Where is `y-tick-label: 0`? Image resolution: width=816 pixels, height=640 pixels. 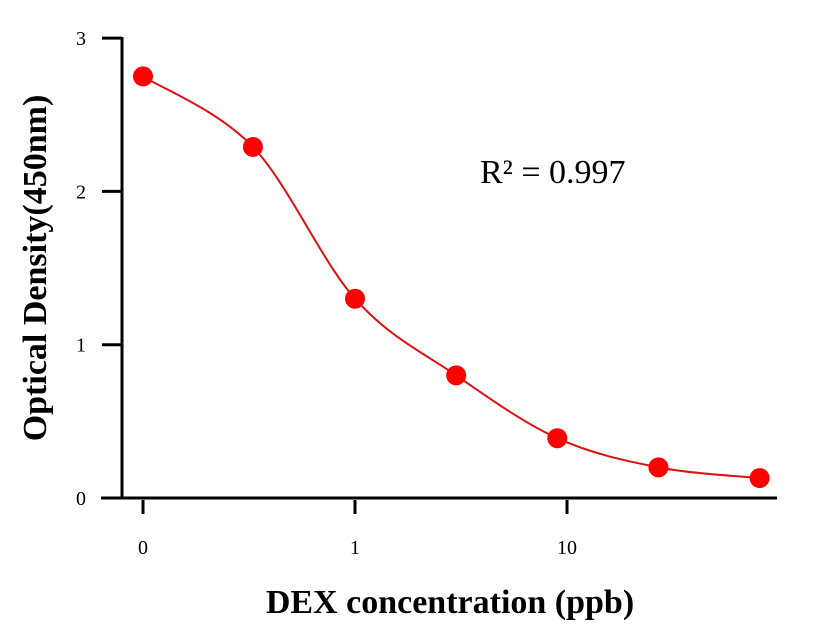 y-tick-label: 0 is located at coordinates (81, 499).